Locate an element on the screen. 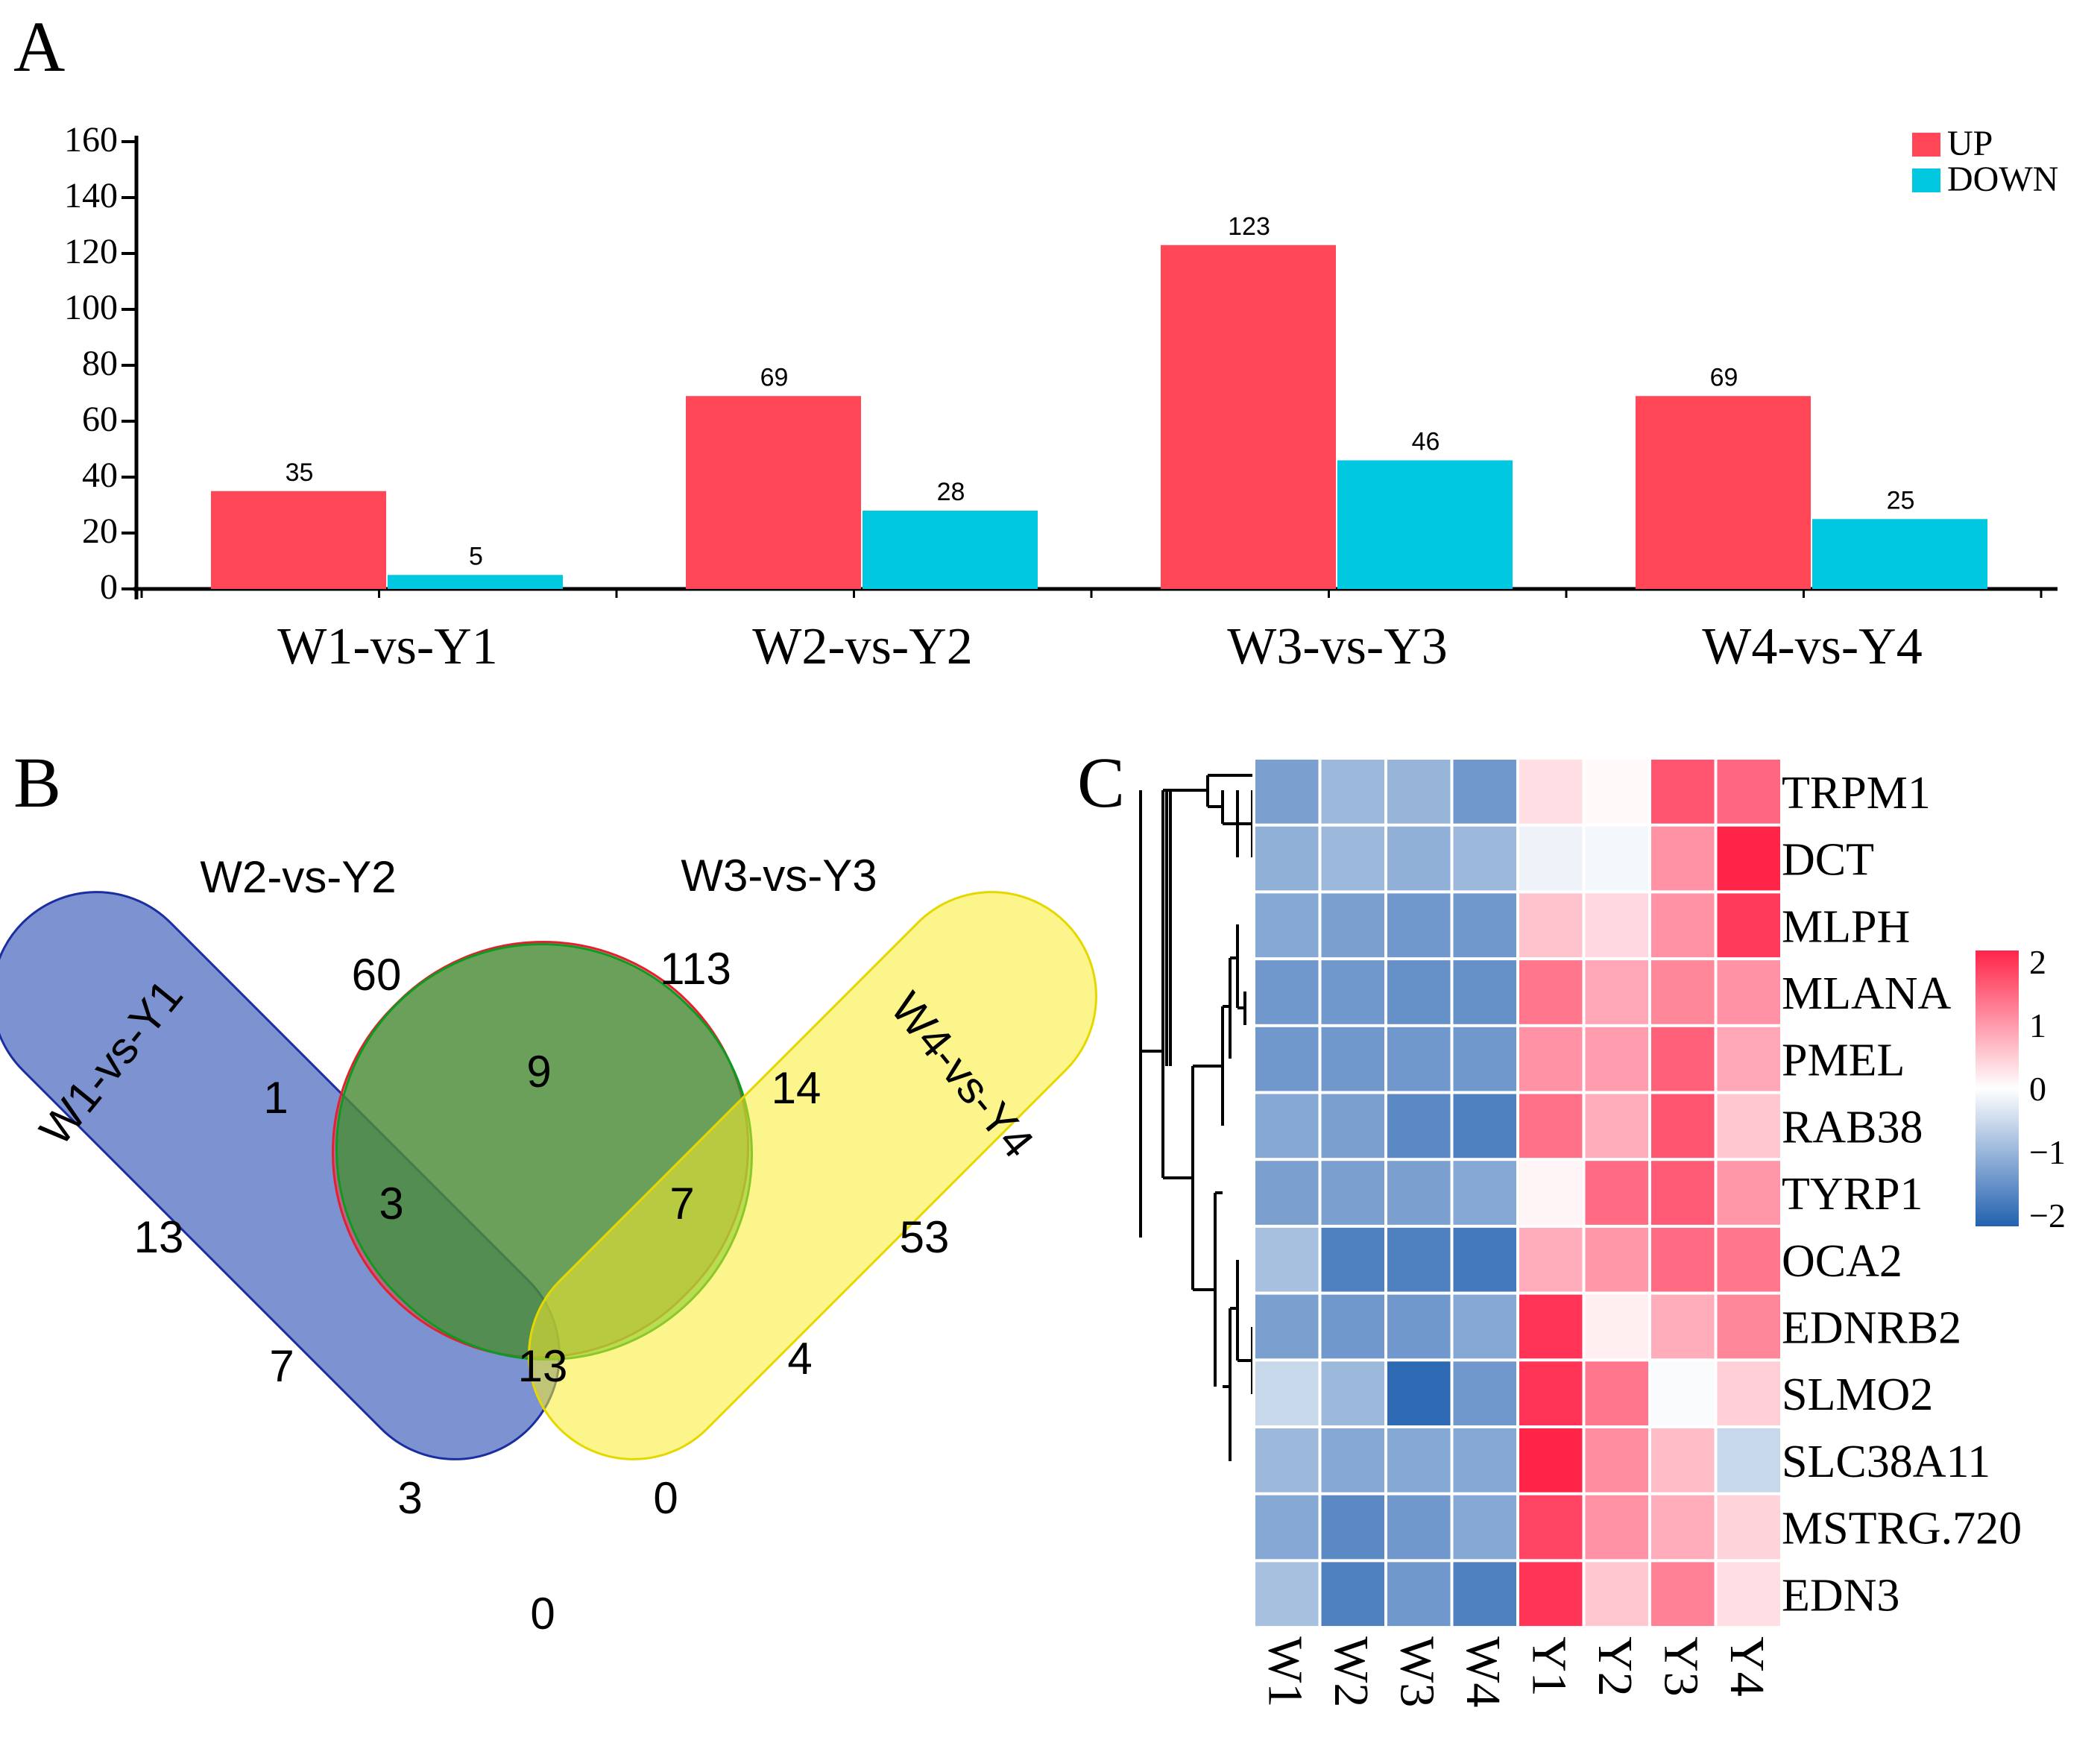  color-scale-bar is located at coordinates (1997, 1088).